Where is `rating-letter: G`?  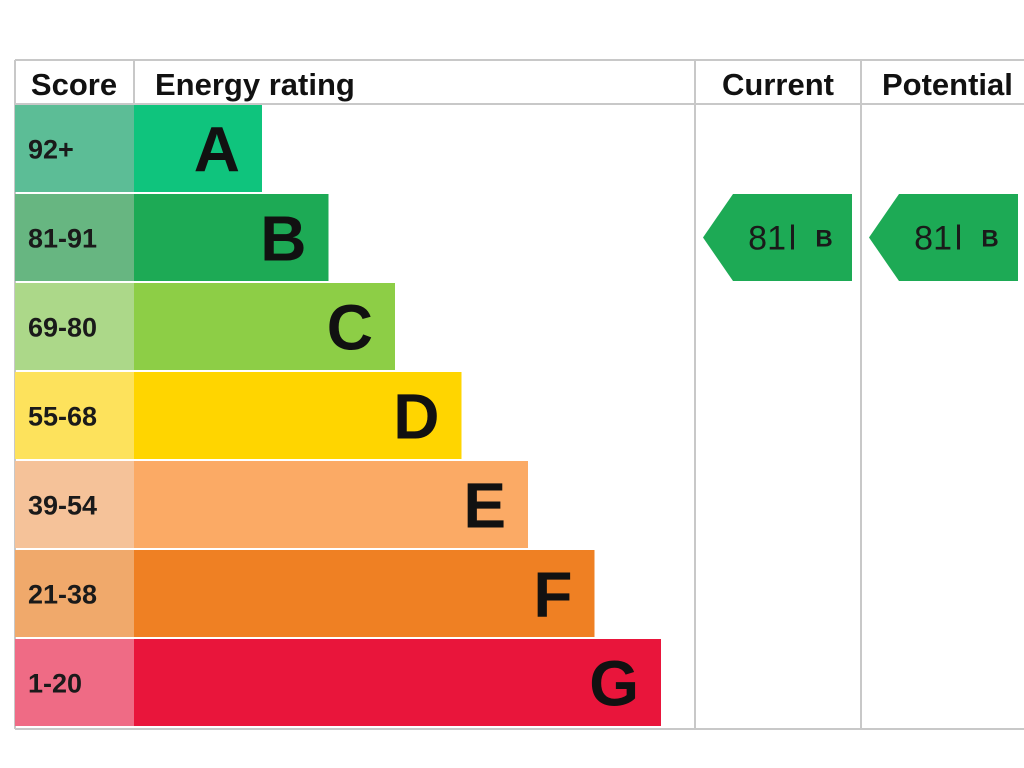 rating-letter: G is located at coordinates (614, 684).